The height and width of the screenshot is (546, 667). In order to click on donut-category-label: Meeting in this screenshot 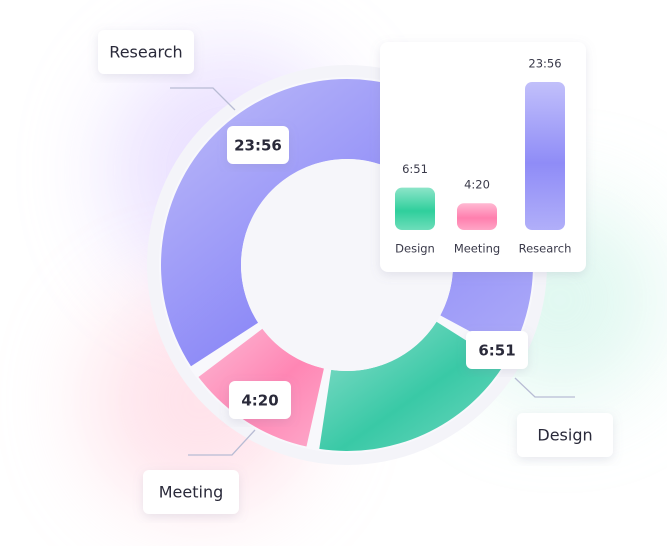, I will do `click(191, 492)`.